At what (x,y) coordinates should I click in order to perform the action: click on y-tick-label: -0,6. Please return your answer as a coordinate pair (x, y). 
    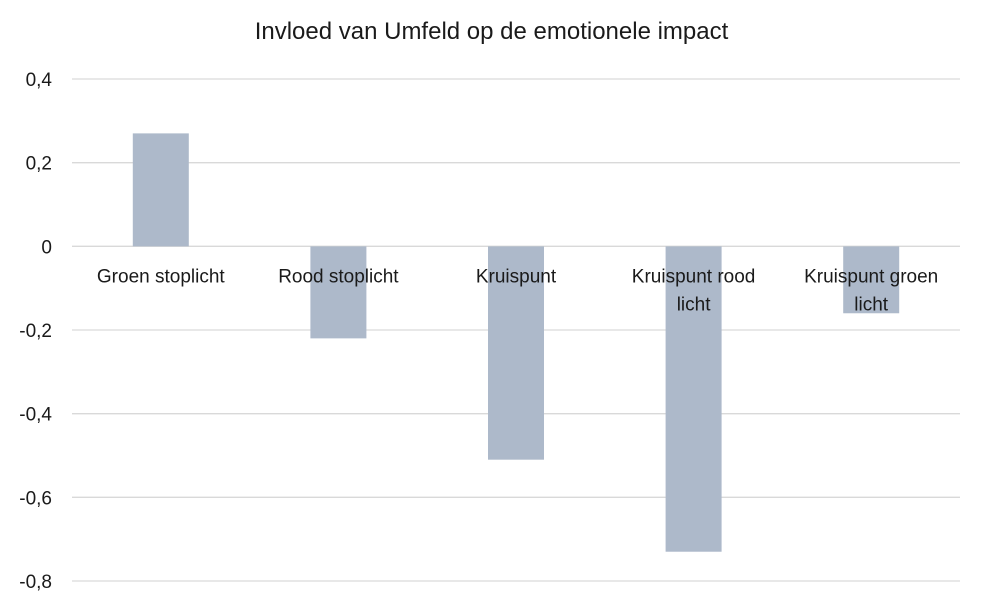
    Looking at the image, I should click on (35, 498).